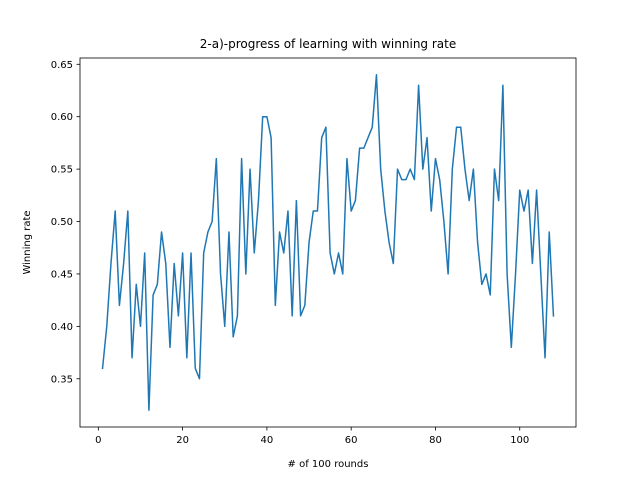 The height and width of the screenshot is (480, 640). What do you see at coordinates (267, 440) in the screenshot?
I see `x-tick-label: 40` at bounding box center [267, 440].